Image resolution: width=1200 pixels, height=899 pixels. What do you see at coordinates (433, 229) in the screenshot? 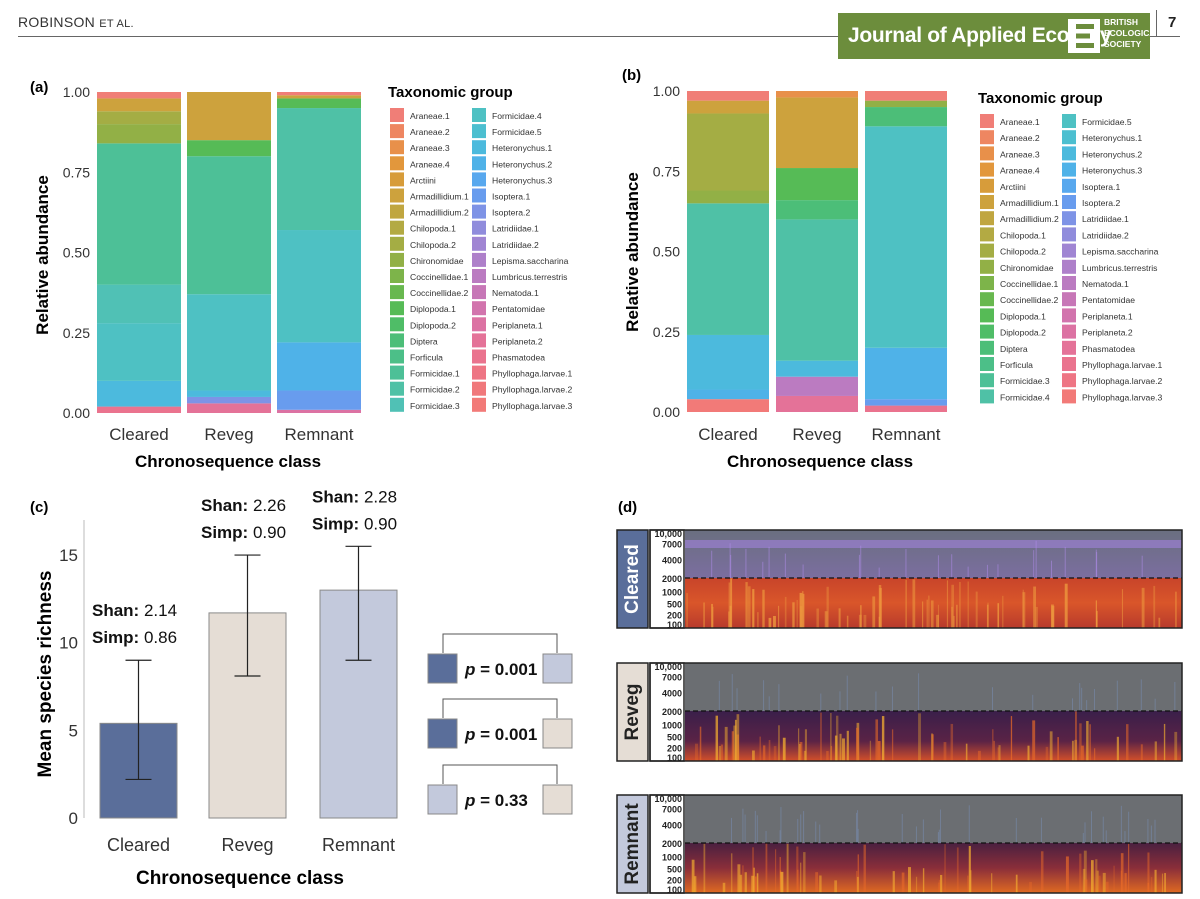
I see `legend-label: Chilopoda.1` at bounding box center [433, 229].